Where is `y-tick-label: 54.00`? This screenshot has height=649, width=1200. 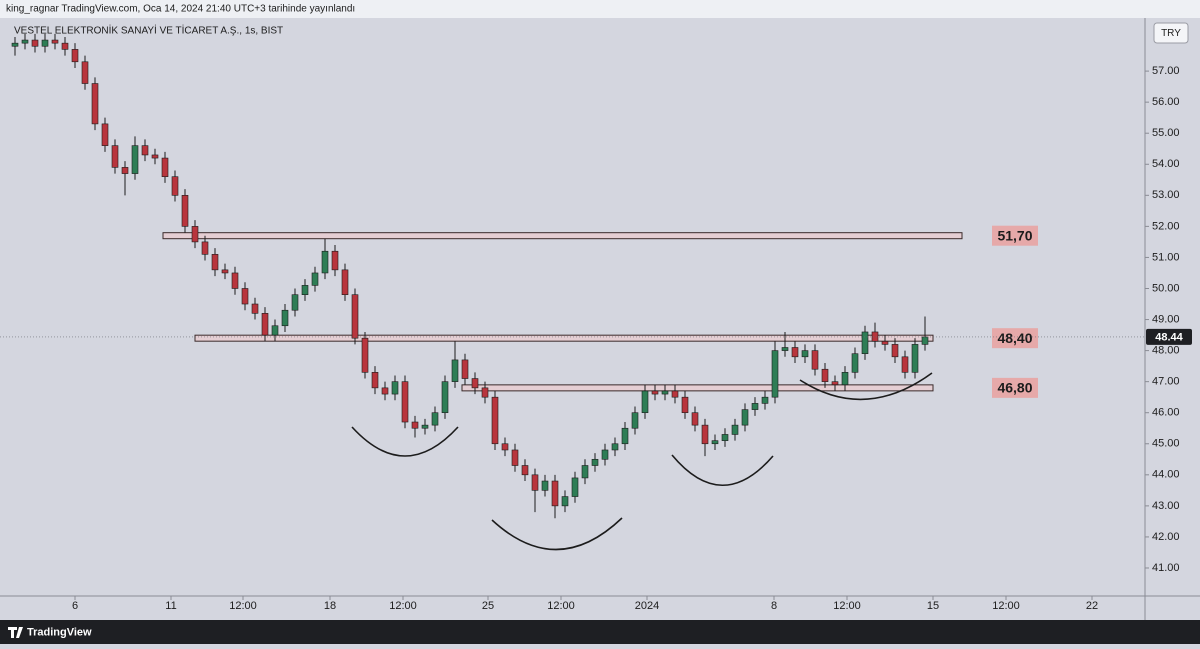
y-tick-label: 54.00 is located at coordinates (1166, 164).